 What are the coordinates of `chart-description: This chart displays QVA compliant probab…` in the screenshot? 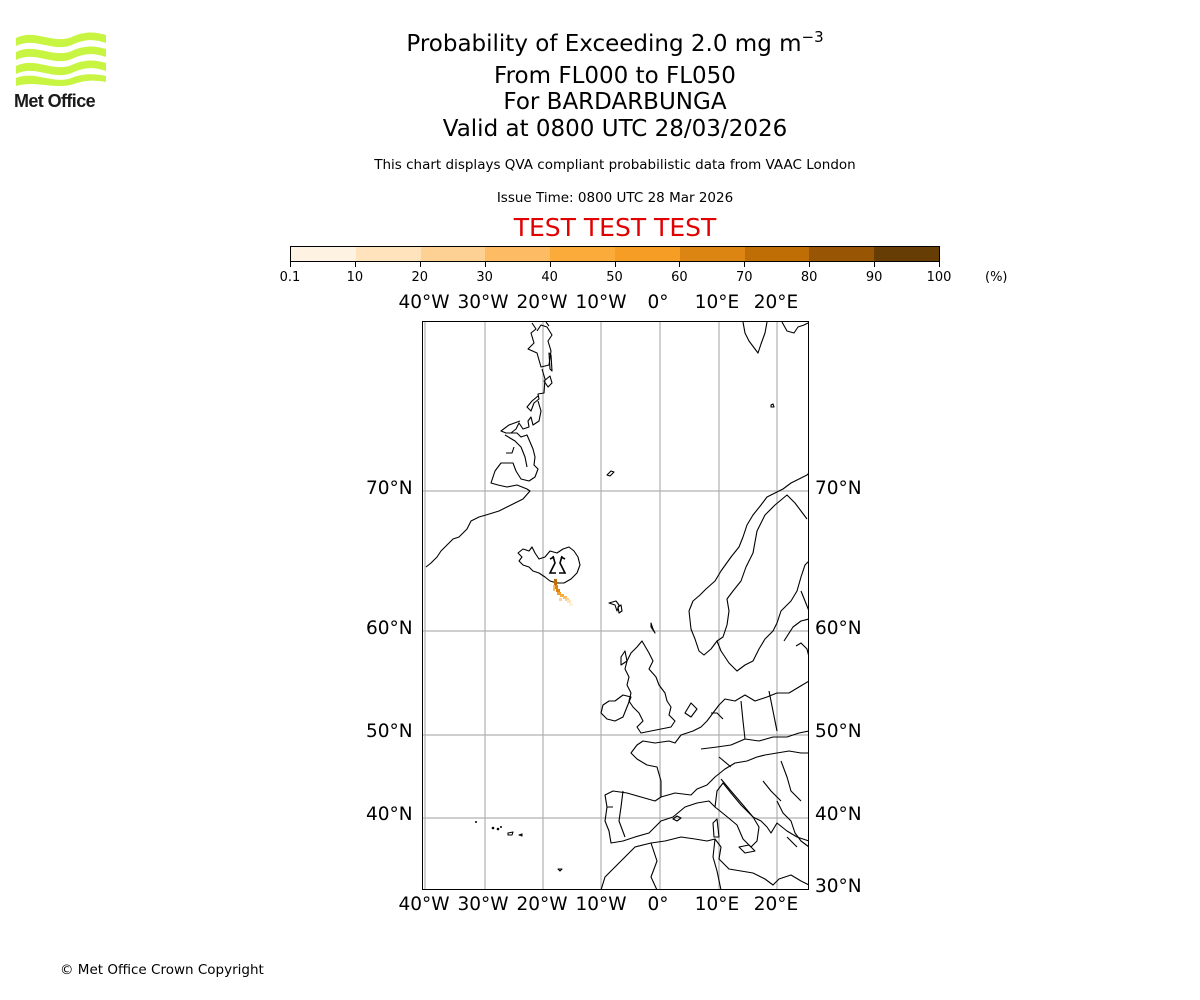 It's located at (615, 165).